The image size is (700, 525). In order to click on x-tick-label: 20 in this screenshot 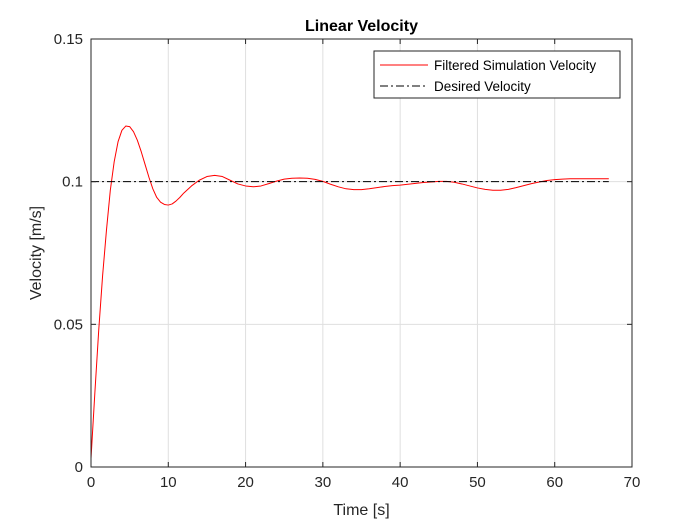, I will do `click(245, 482)`.